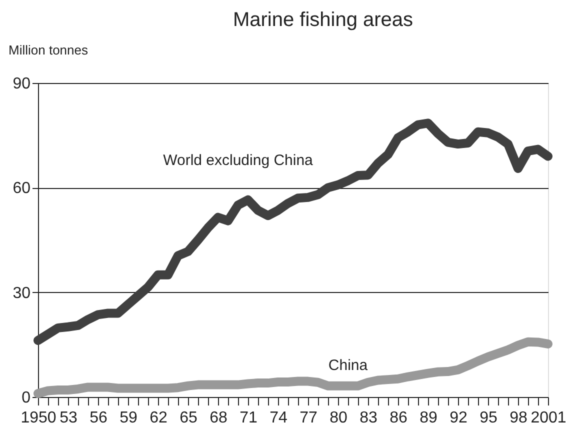 This screenshot has width=580, height=431. I want to click on x-tick-label: 1950, so click(38, 418).